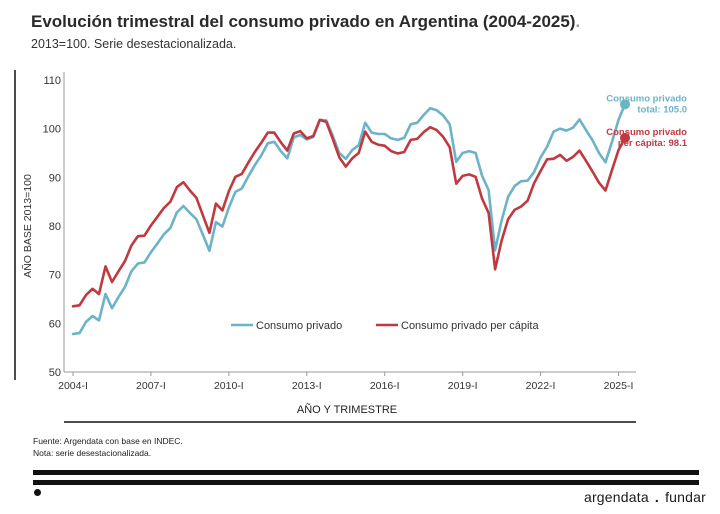 This screenshot has width=720, height=514. I want to click on x-axis-title: AÑO Y TRIMESTRE, so click(347, 409).